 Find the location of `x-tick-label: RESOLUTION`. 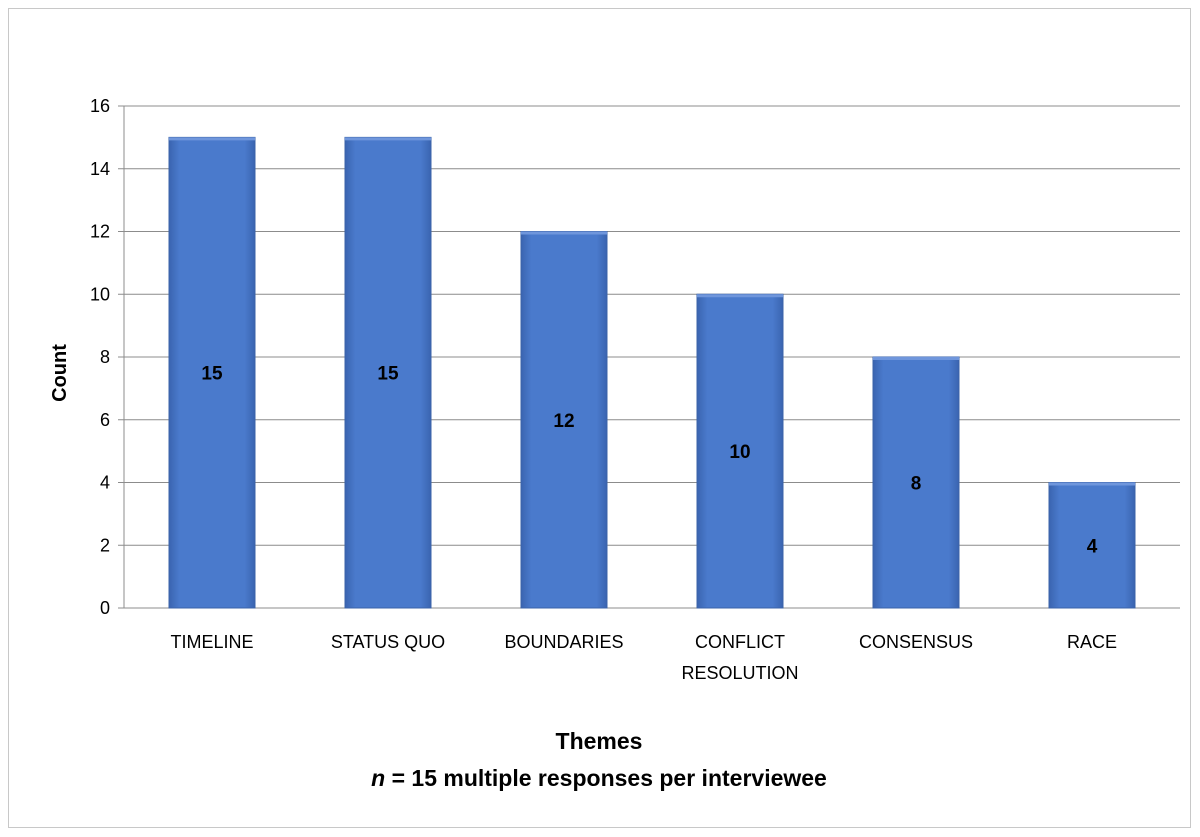

x-tick-label: RESOLUTION is located at coordinates (739, 673).